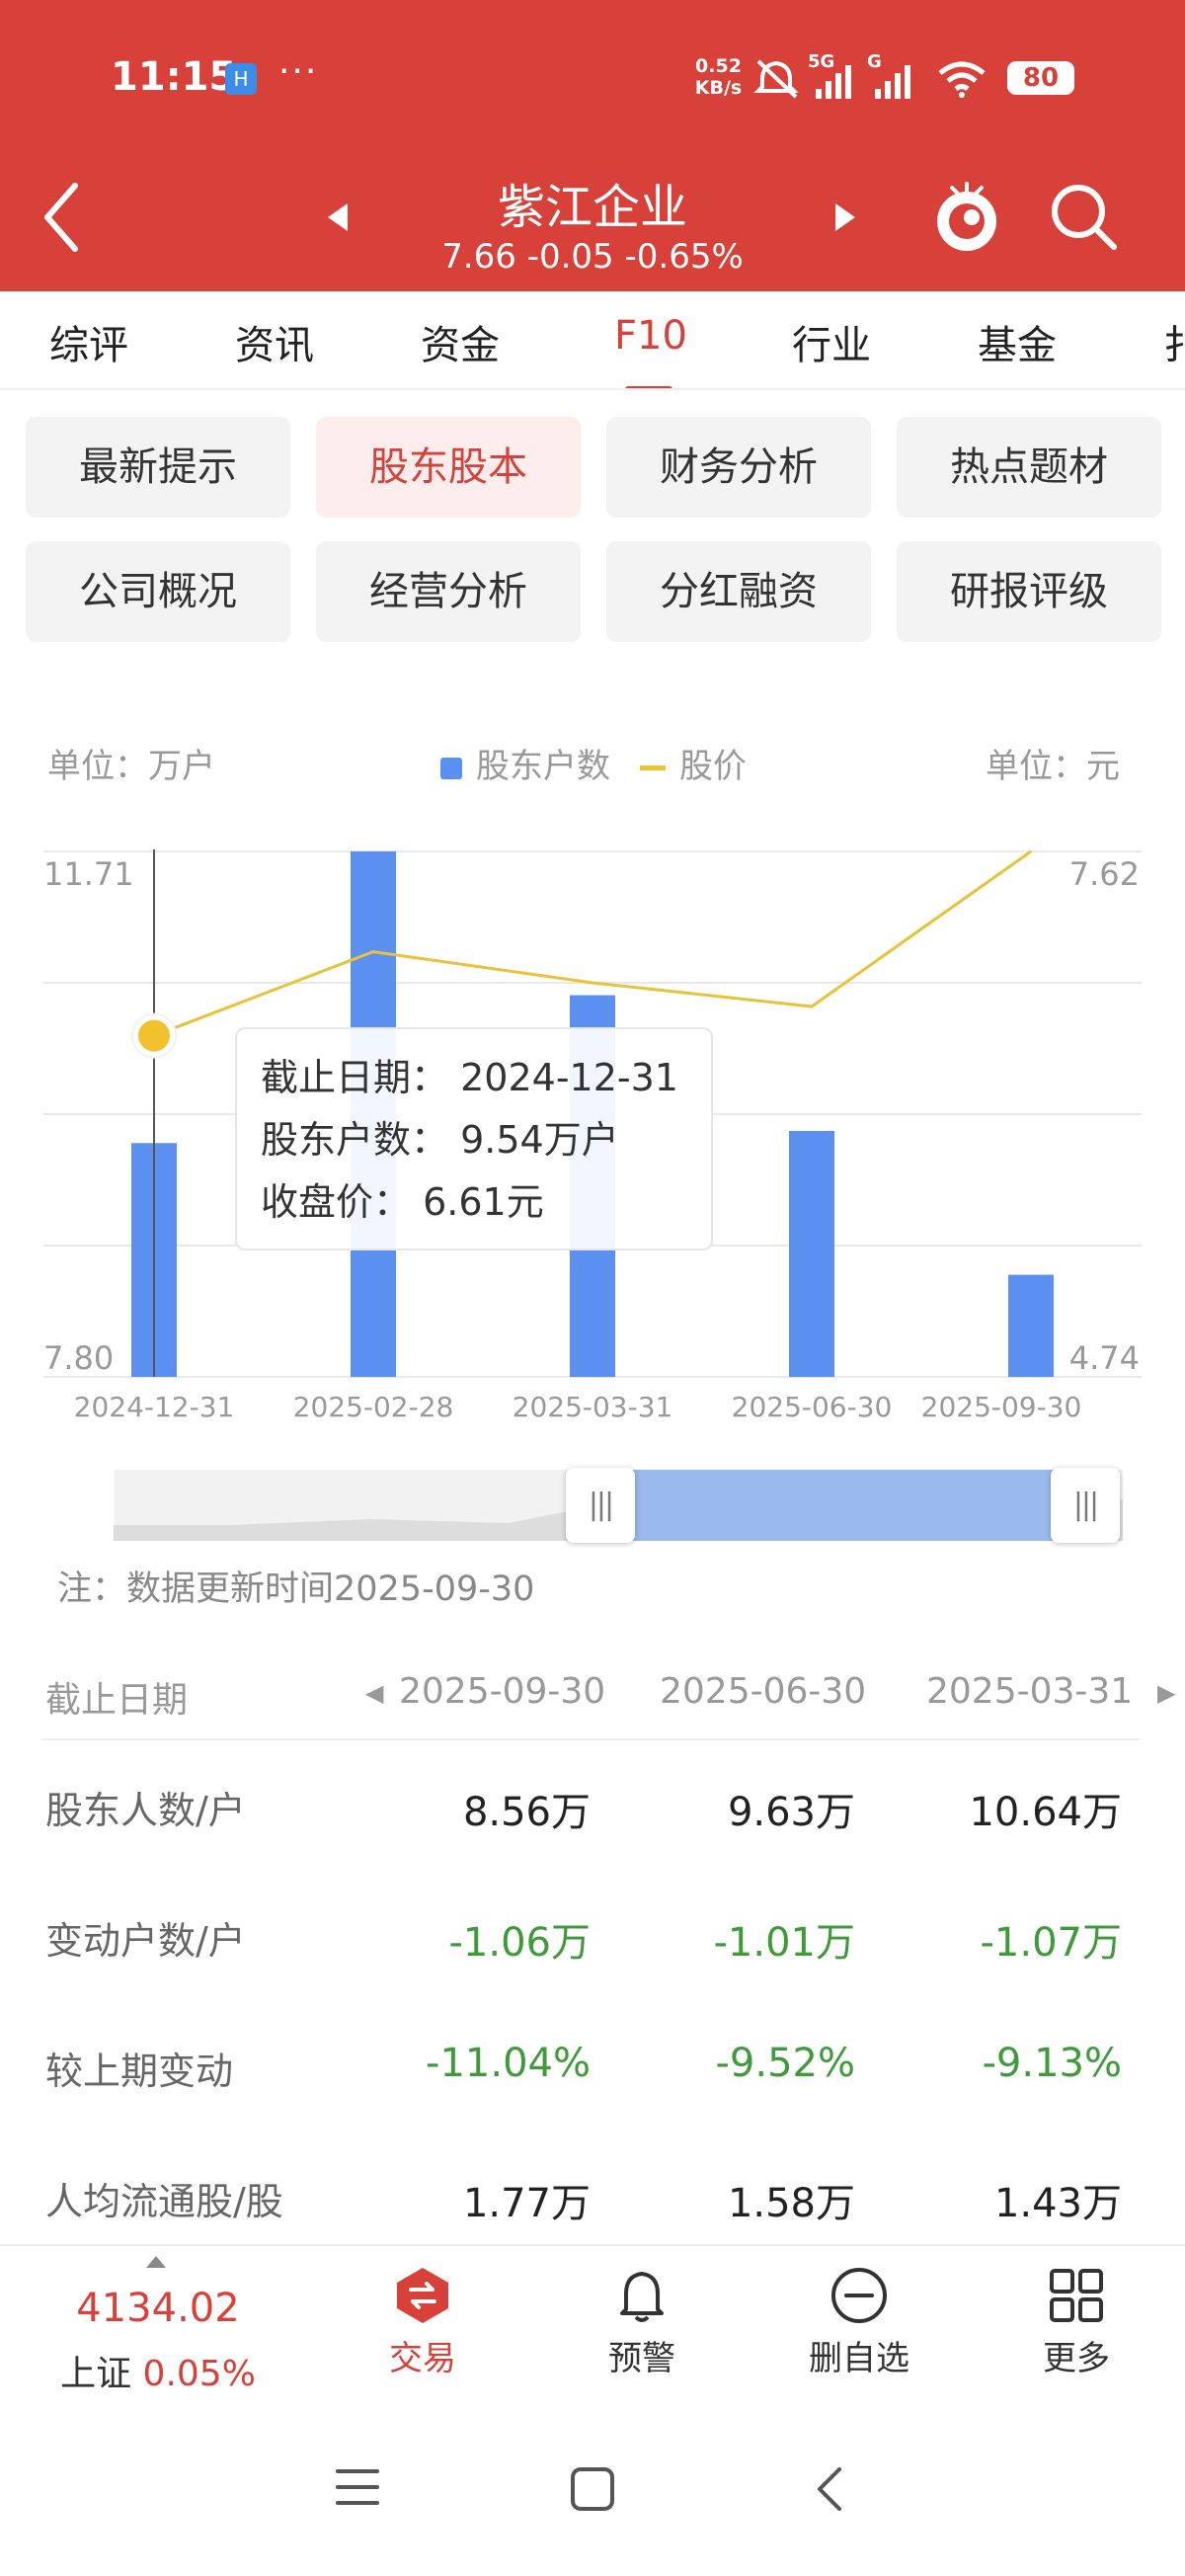 The image size is (1185, 2576). What do you see at coordinates (1017, 345) in the screenshot?
I see `tab-fund: 基金` at bounding box center [1017, 345].